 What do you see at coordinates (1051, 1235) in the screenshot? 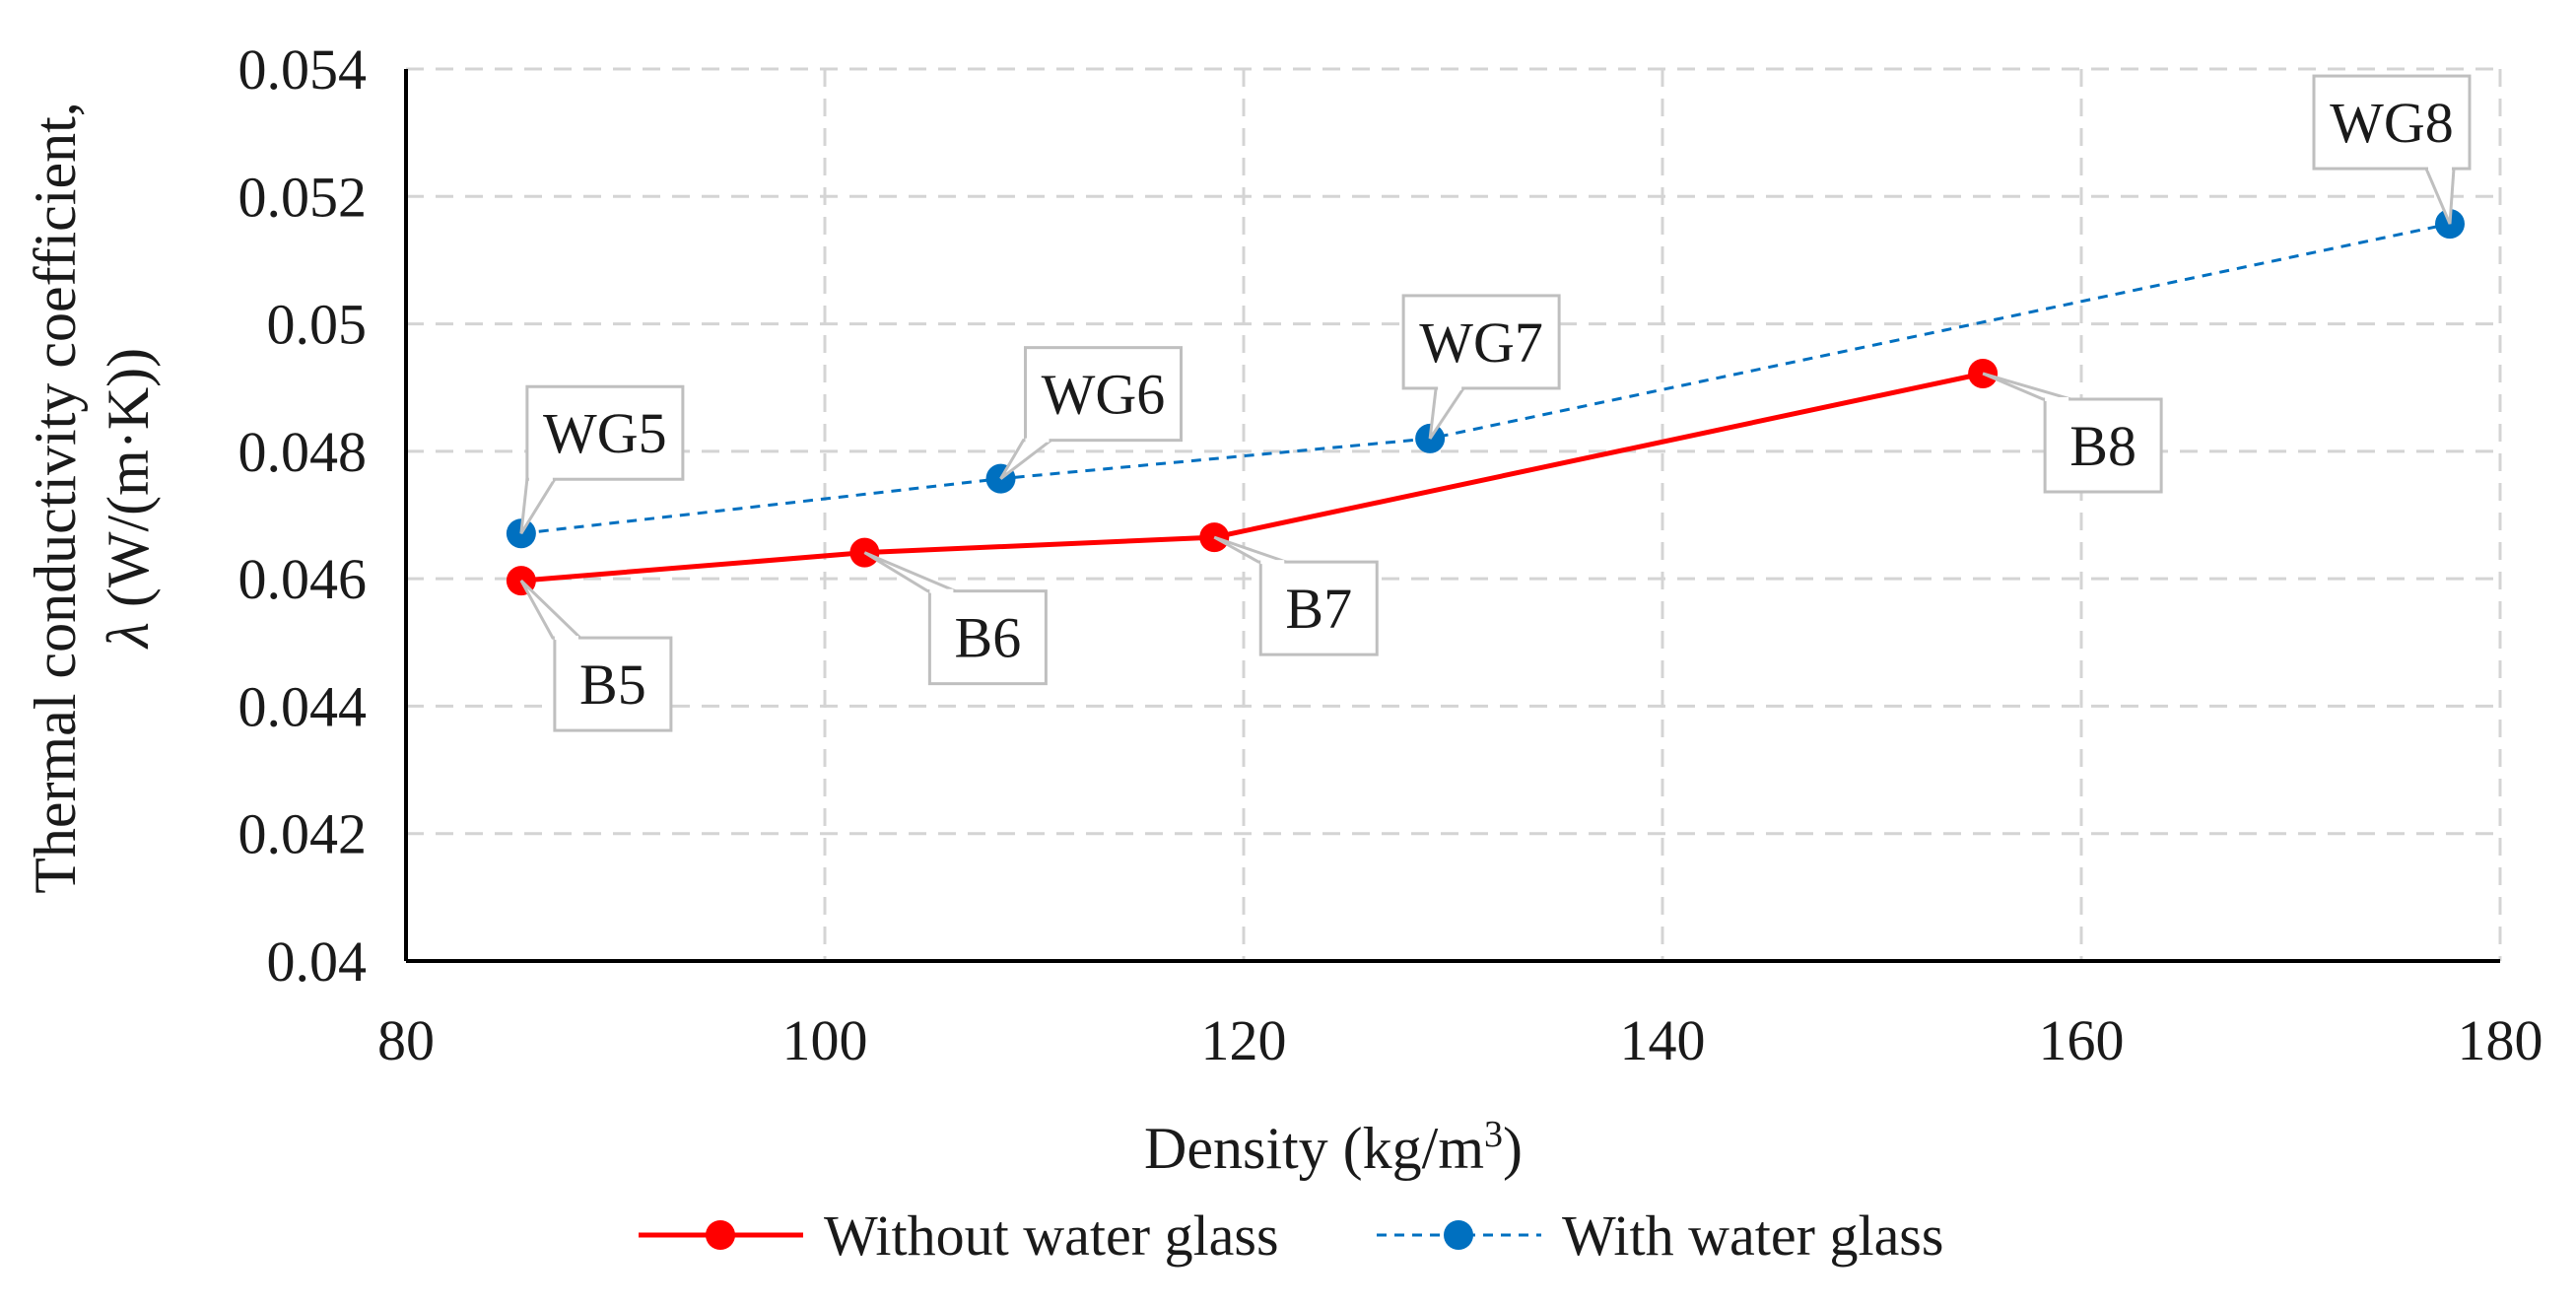
I see `legend-label-without-water-glass: Without water glass` at bounding box center [1051, 1235].